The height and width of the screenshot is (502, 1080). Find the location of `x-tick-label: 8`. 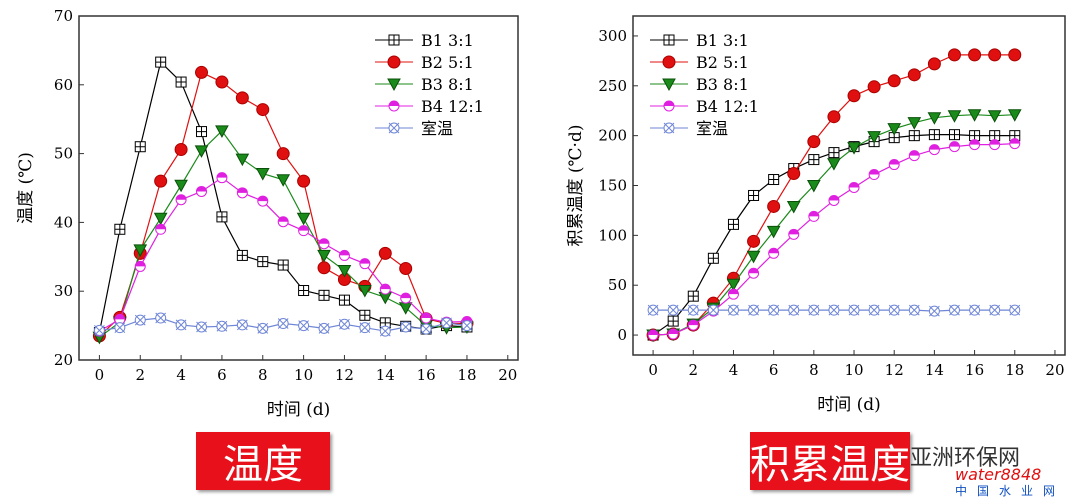

x-tick-label: 8 is located at coordinates (263, 375).